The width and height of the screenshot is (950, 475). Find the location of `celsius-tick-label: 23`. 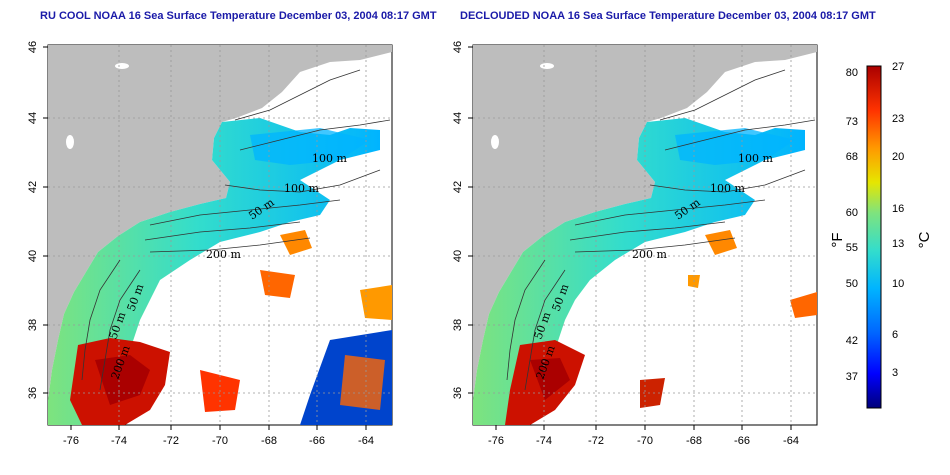

celsius-tick-label: 23 is located at coordinates (898, 119).